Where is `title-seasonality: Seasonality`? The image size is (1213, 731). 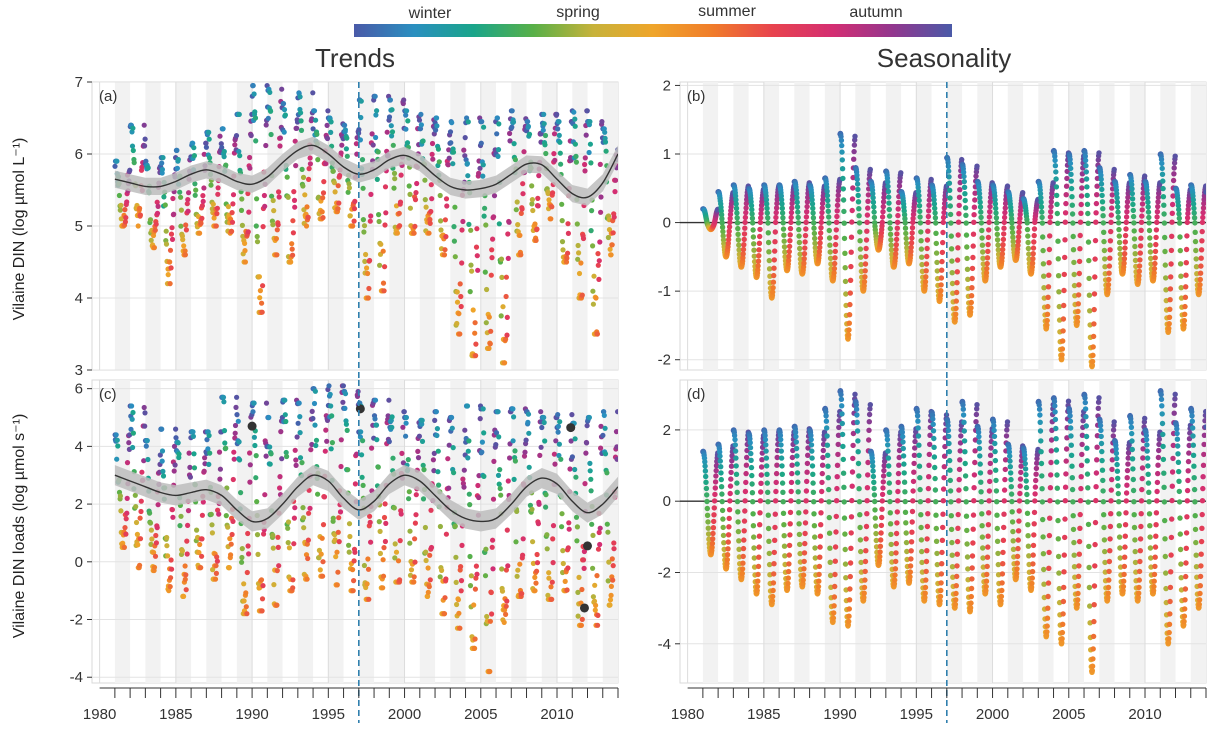
title-seasonality: Seasonality is located at coordinates (944, 58).